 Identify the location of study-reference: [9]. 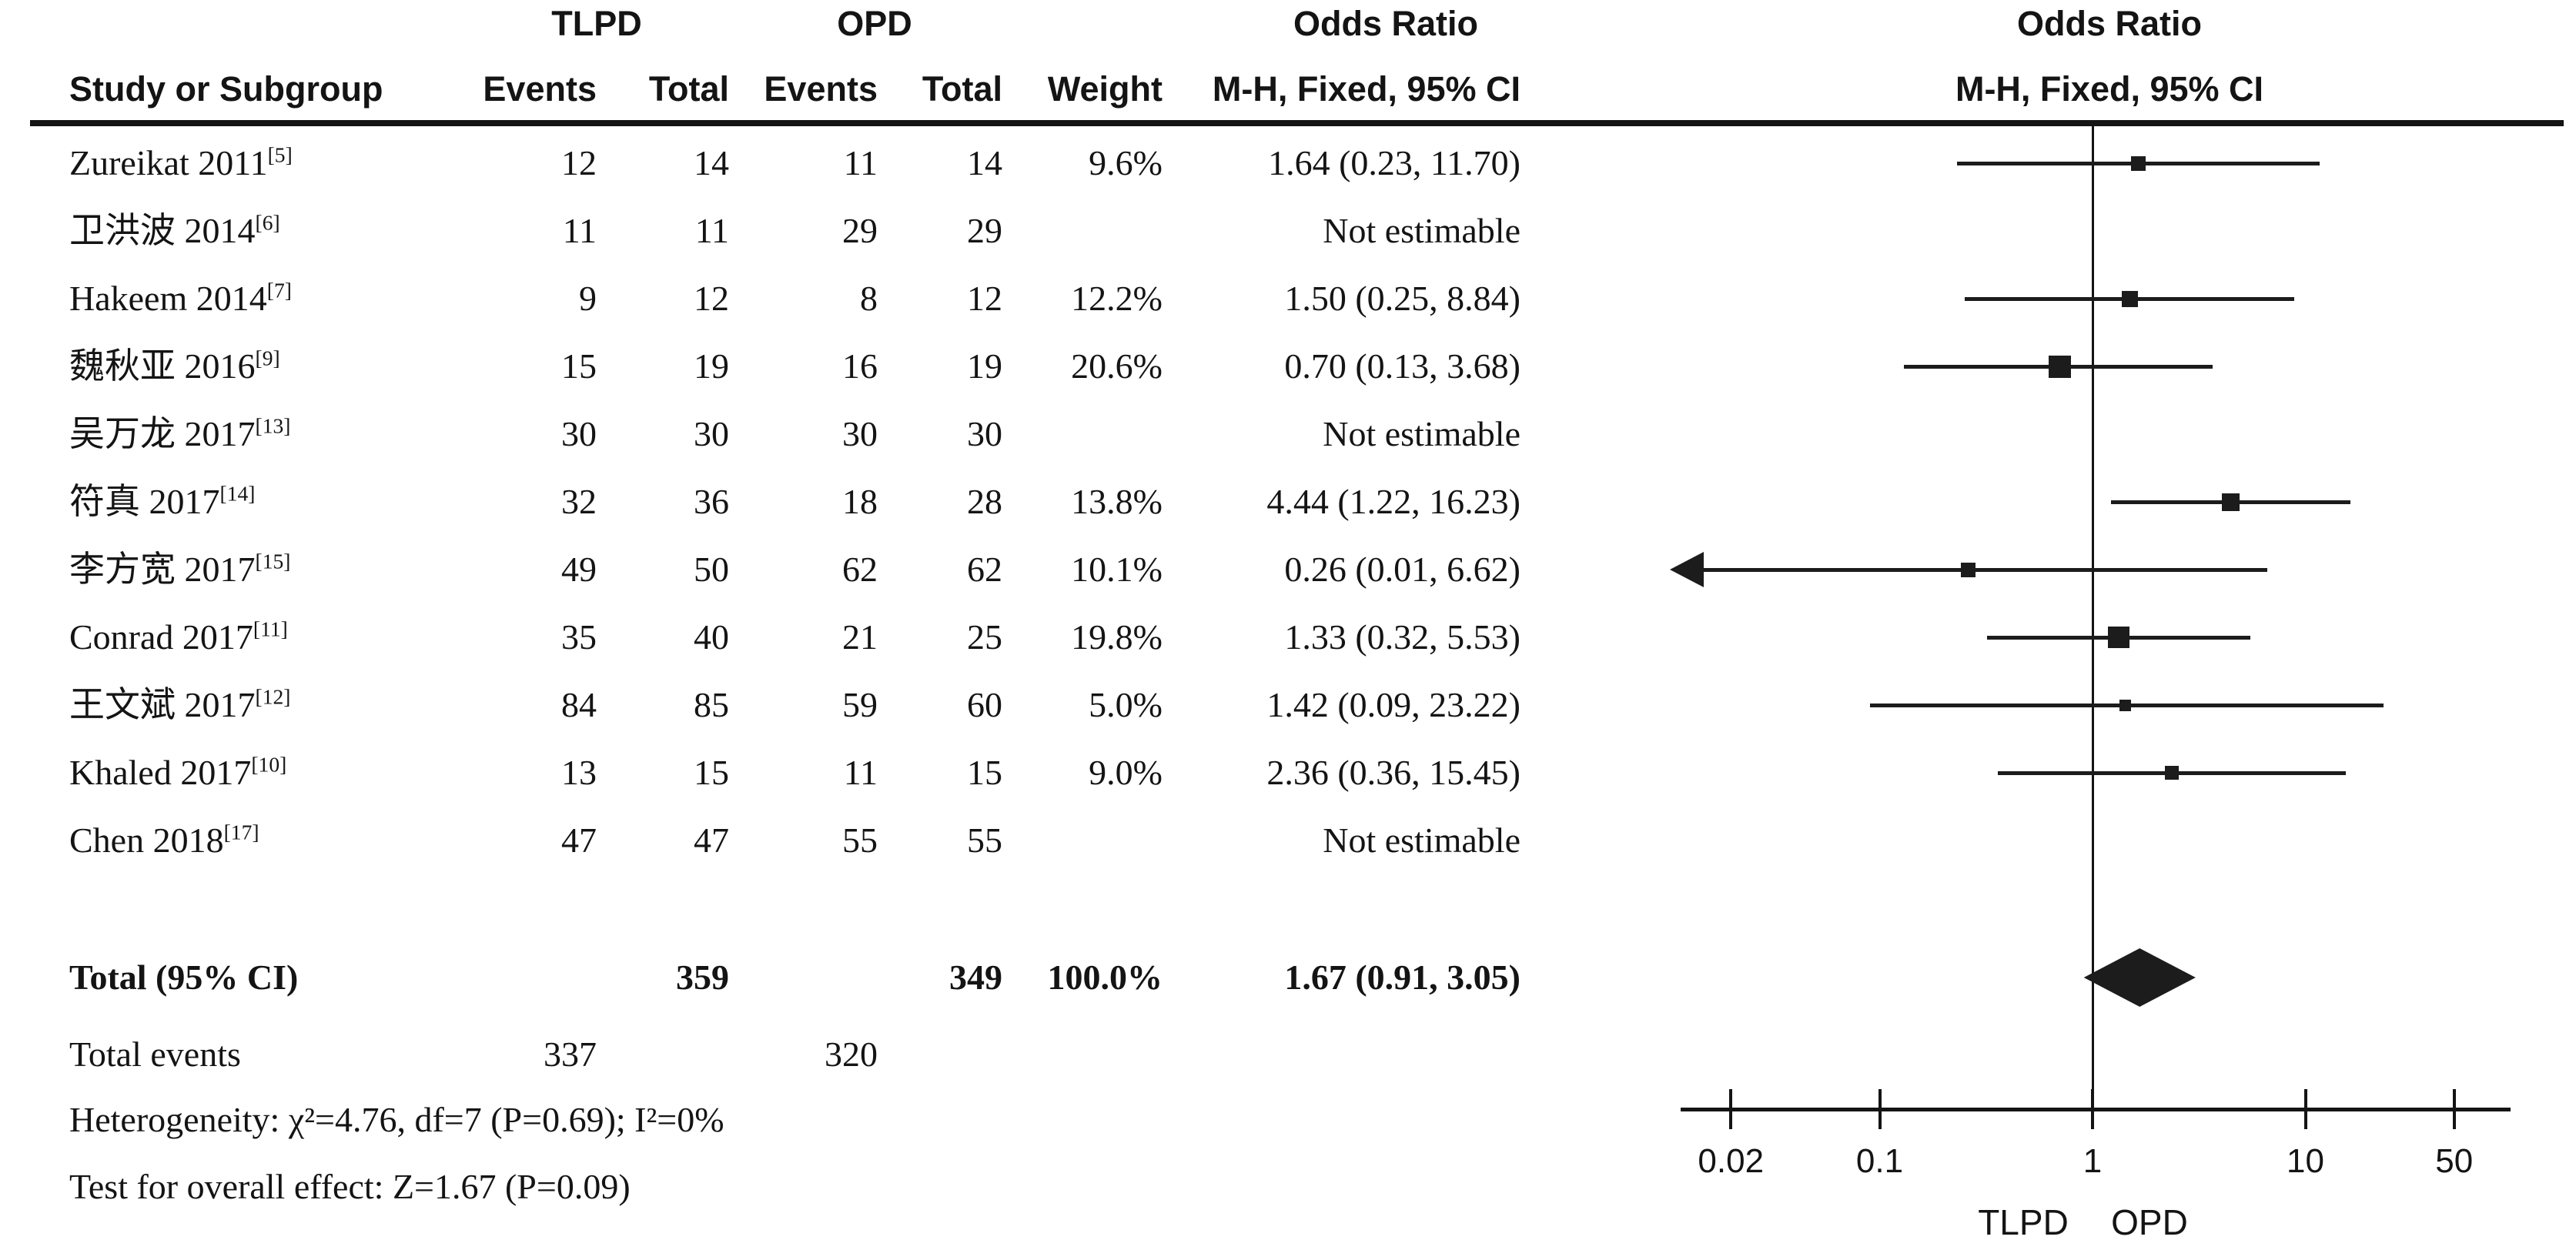
(267, 358).